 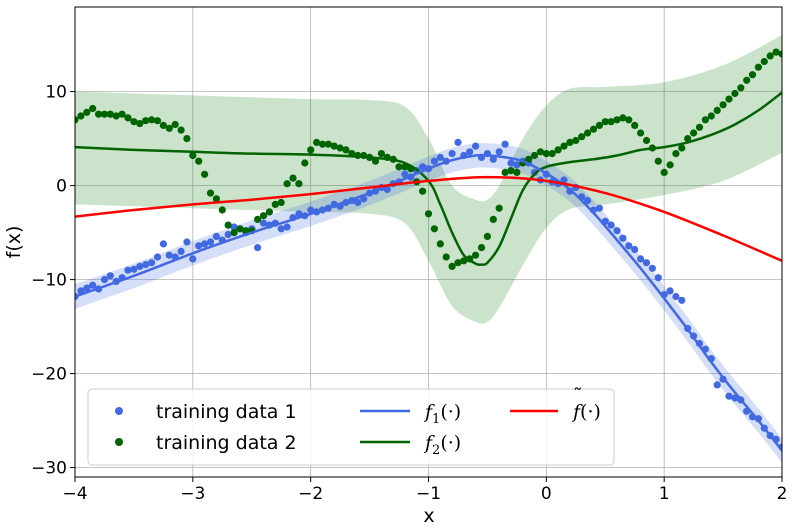 What do you see at coordinates (428, 494) in the screenshot?
I see `x-tick-label-3: −1` at bounding box center [428, 494].